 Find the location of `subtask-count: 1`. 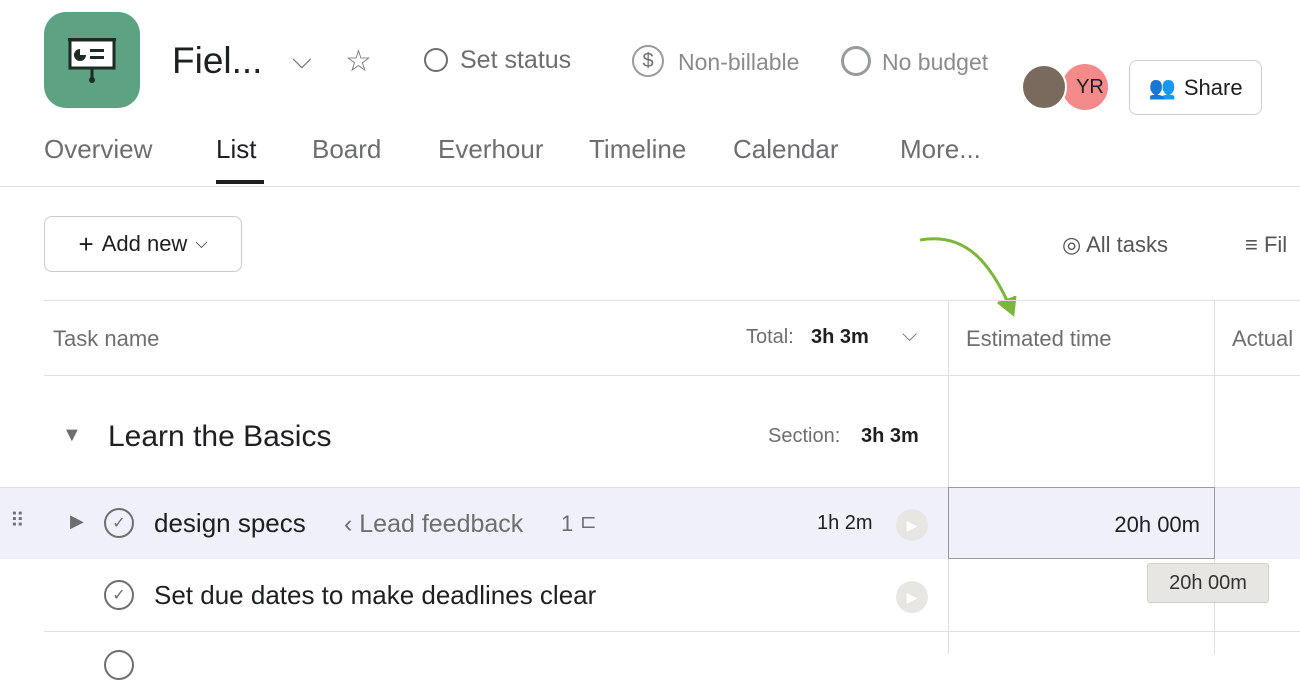

subtask-count: 1 is located at coordinates (567, 523).